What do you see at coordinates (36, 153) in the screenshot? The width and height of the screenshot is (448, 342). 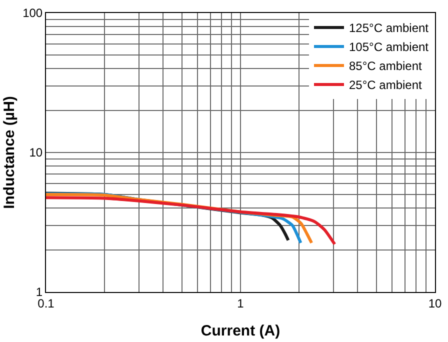 I see `y-tick-label: 10` at bounding box center [36, 153].